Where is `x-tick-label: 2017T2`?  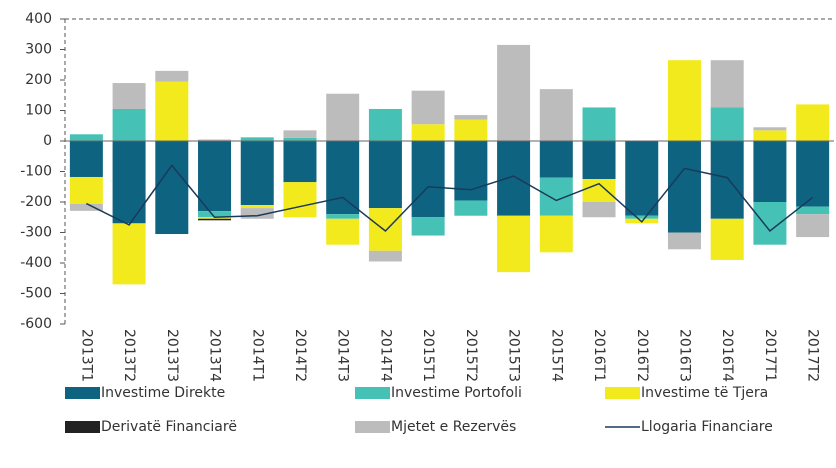 x-tick-label: 2017T2 is located at coordinates (813, 355).